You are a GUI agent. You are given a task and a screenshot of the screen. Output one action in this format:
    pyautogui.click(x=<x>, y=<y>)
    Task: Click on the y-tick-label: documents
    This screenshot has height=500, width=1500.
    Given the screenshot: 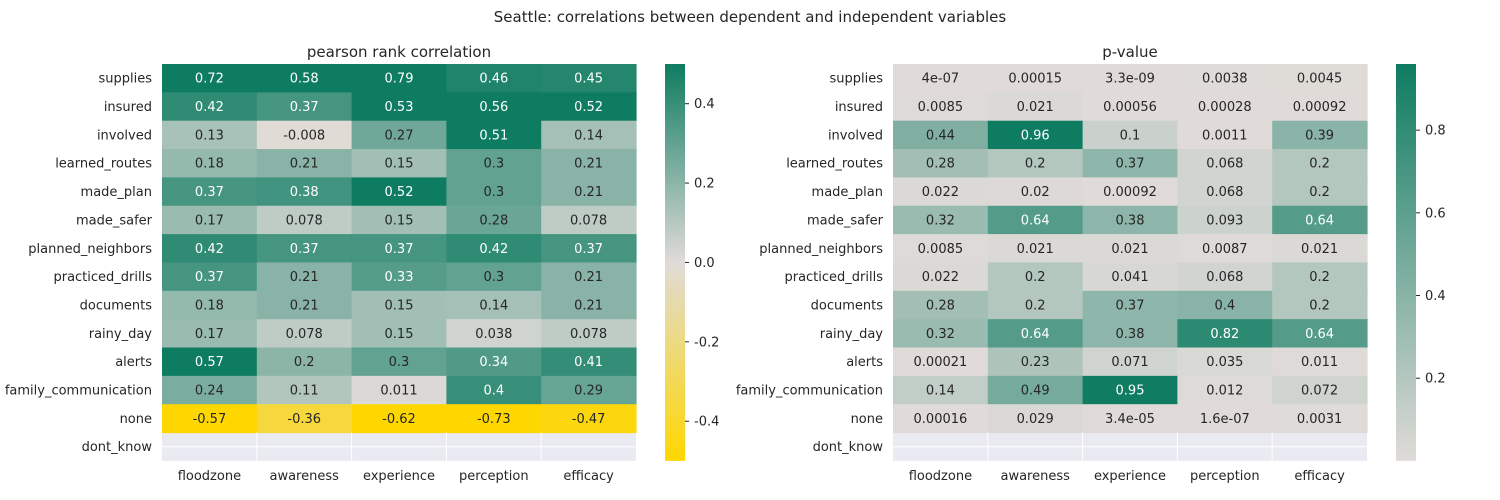 What is the action you would take?
    pyautogui.click(x=116, y=305)
    